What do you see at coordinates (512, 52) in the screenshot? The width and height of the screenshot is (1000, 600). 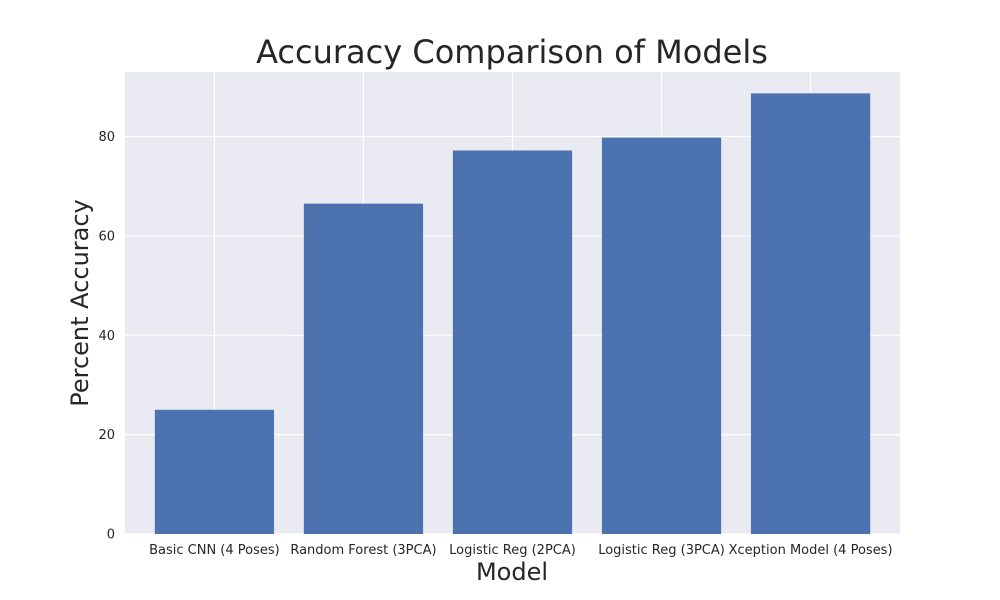 I see `chart-title: Accuracy Comparison of Models` at bounding box center [512, 52].